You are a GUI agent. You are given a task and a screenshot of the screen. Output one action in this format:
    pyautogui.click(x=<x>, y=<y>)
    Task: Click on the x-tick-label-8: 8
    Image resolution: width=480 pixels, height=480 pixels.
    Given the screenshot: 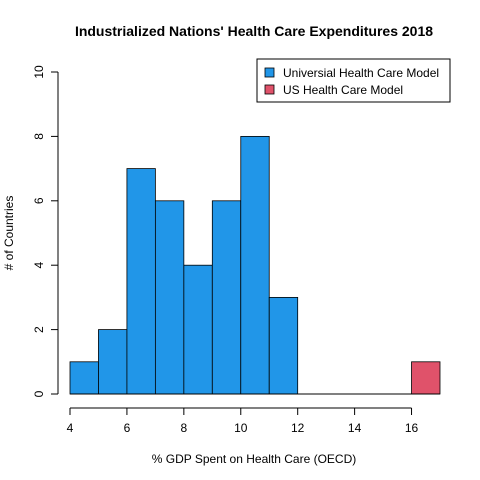 What is the action you would take?
    pyautogui.click(x=184, y=428)
    